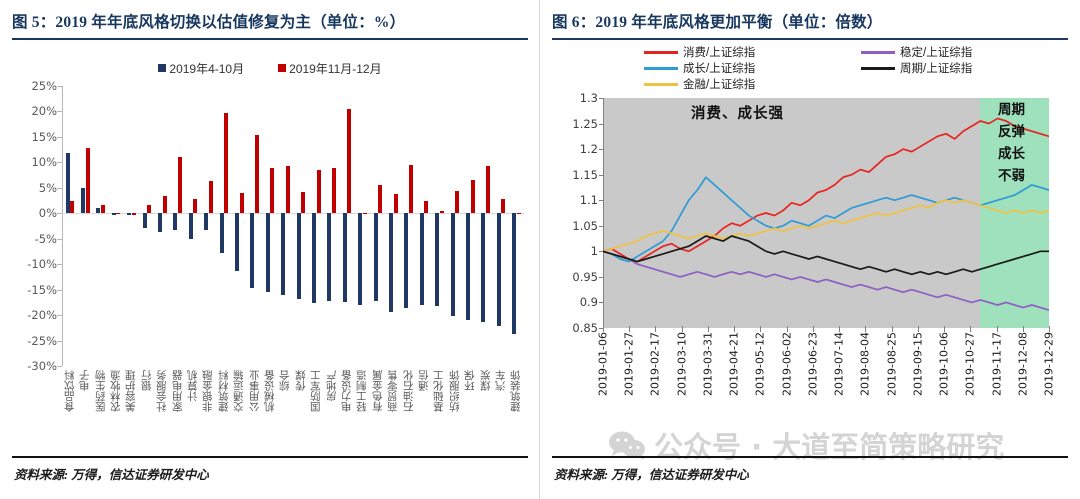 The image size is (1080, 499). Describe the element at coordinates (695, 68) in the screenshot. I see `legend-item-growth: 成长/上证综指` at that location.